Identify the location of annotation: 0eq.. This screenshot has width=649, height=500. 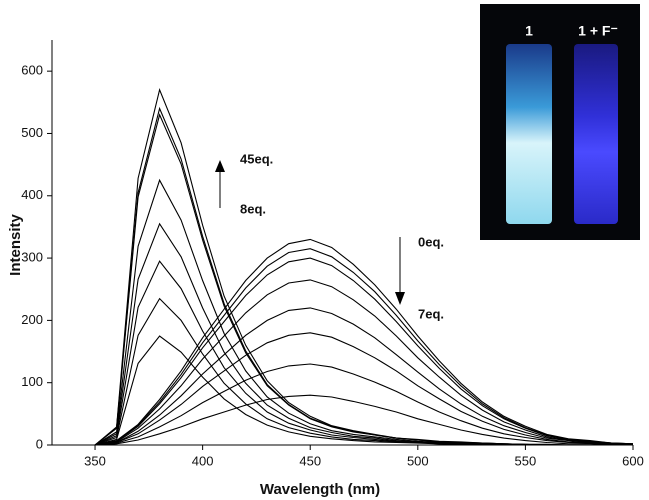
(431, 241).